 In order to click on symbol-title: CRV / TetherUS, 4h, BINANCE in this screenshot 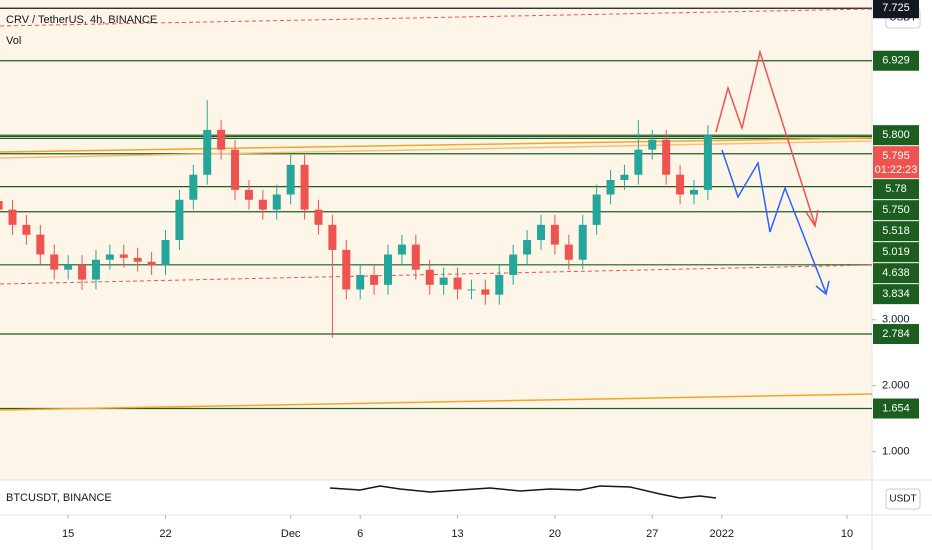, I will do `click(81, 20)`.